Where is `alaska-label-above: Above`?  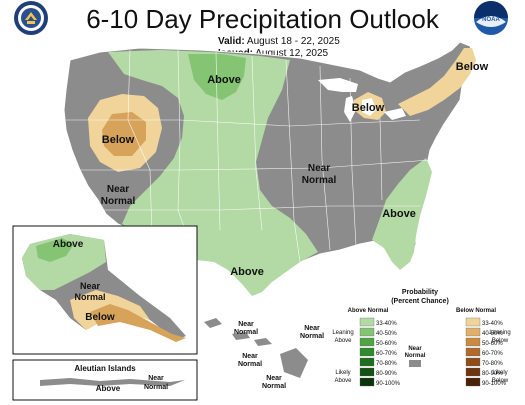 alaska-label-above: Above is located at coordinates (68, 244).